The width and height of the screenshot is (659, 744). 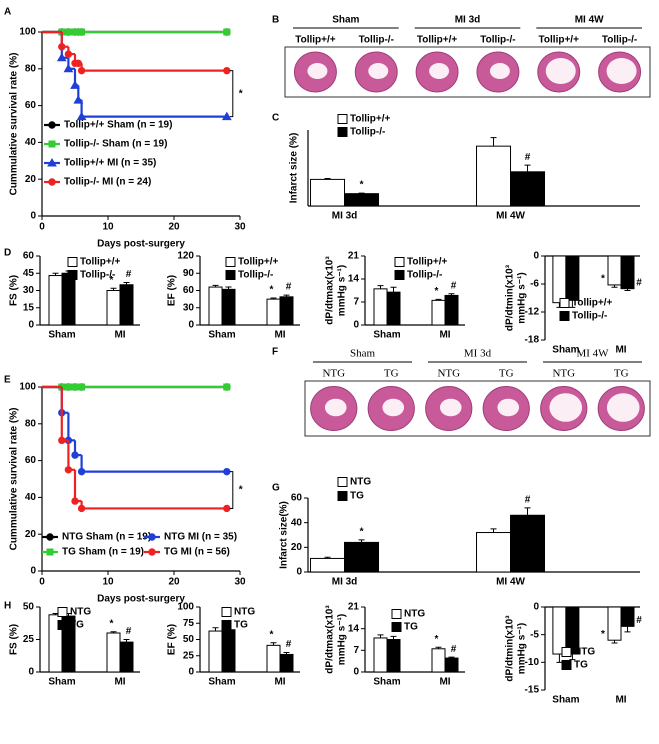 What do you see at coordinates (185, 256) in the screenshot?
I see `y-tick-label: 120` at bounding box center [185, 256].